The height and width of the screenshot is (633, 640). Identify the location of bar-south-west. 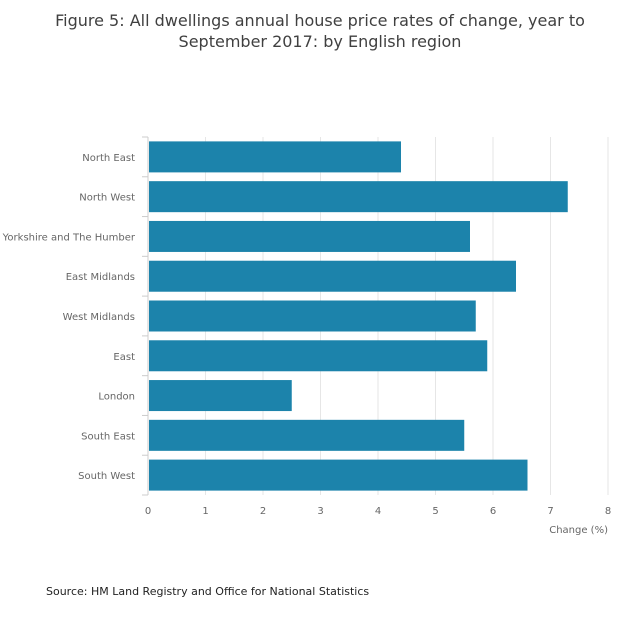
(338, 475).